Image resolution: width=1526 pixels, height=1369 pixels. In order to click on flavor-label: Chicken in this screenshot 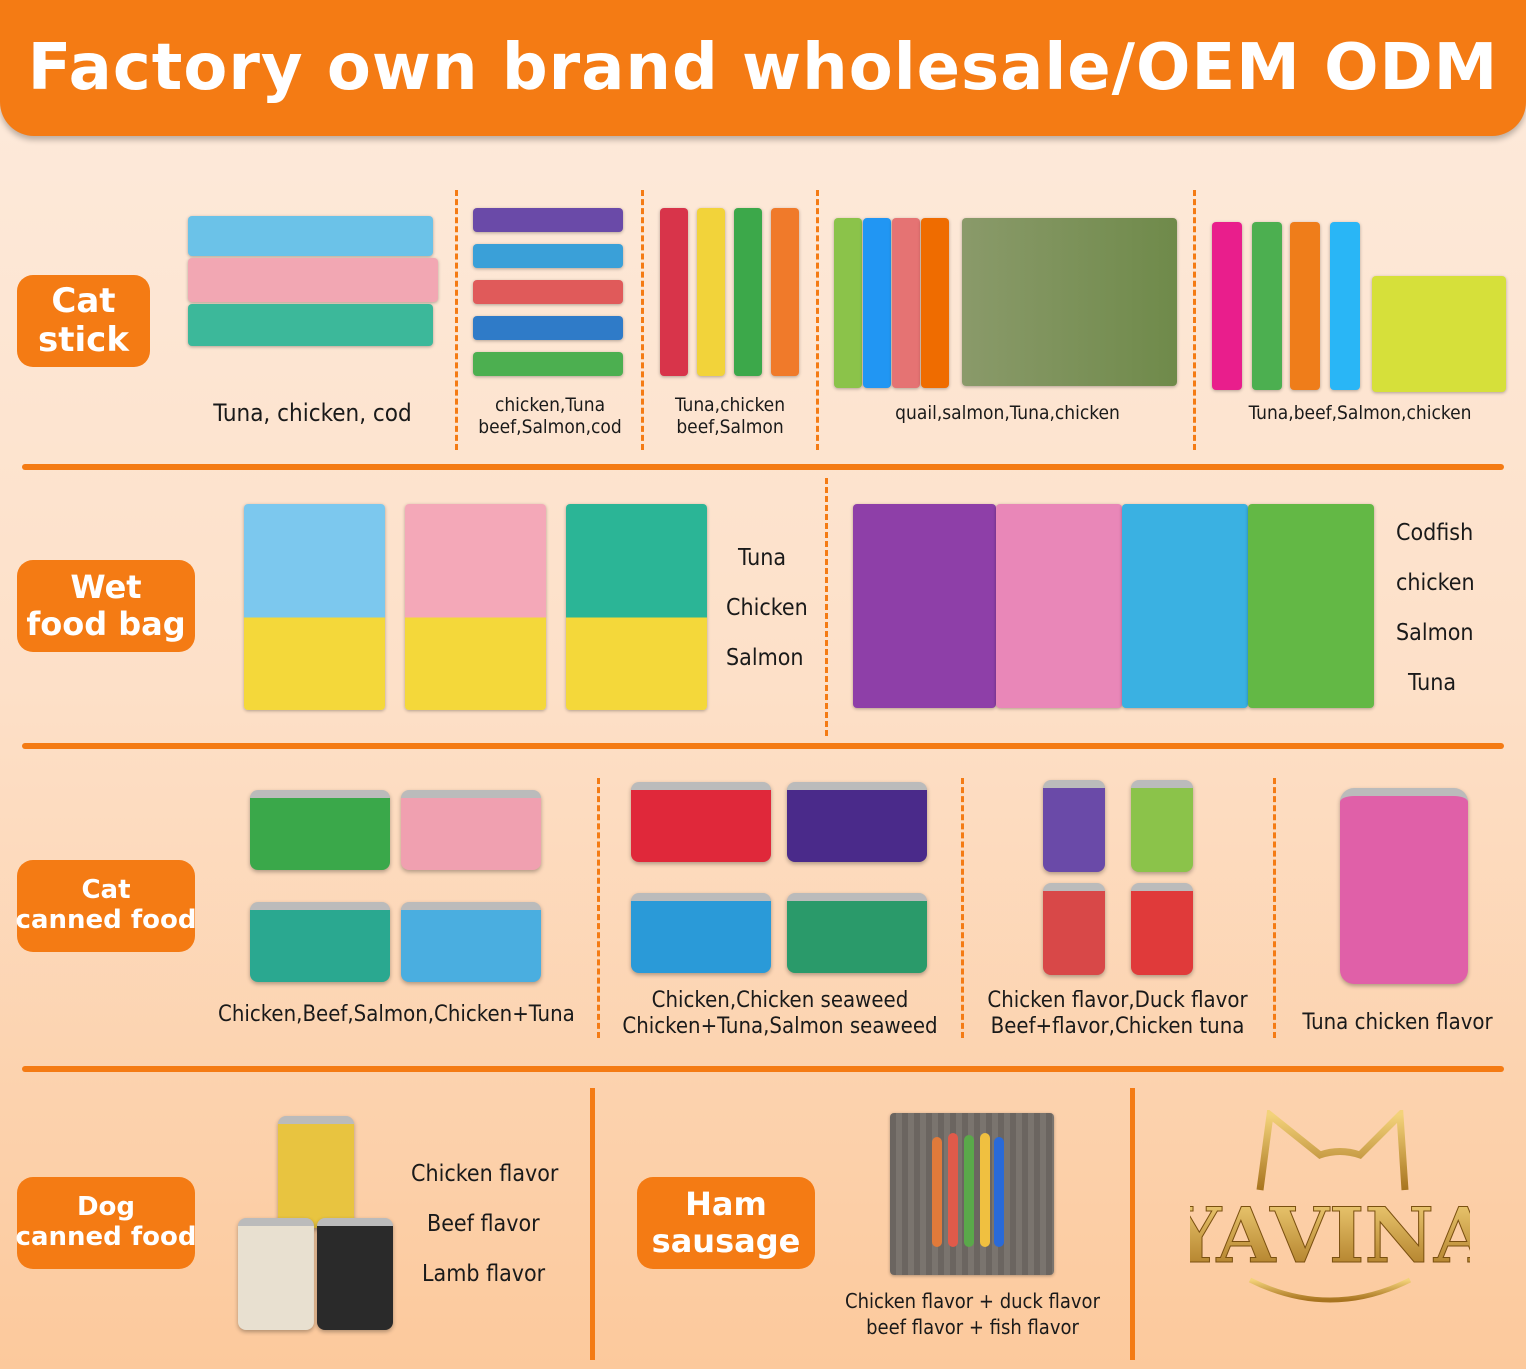, I will do `click(767, 608)`.